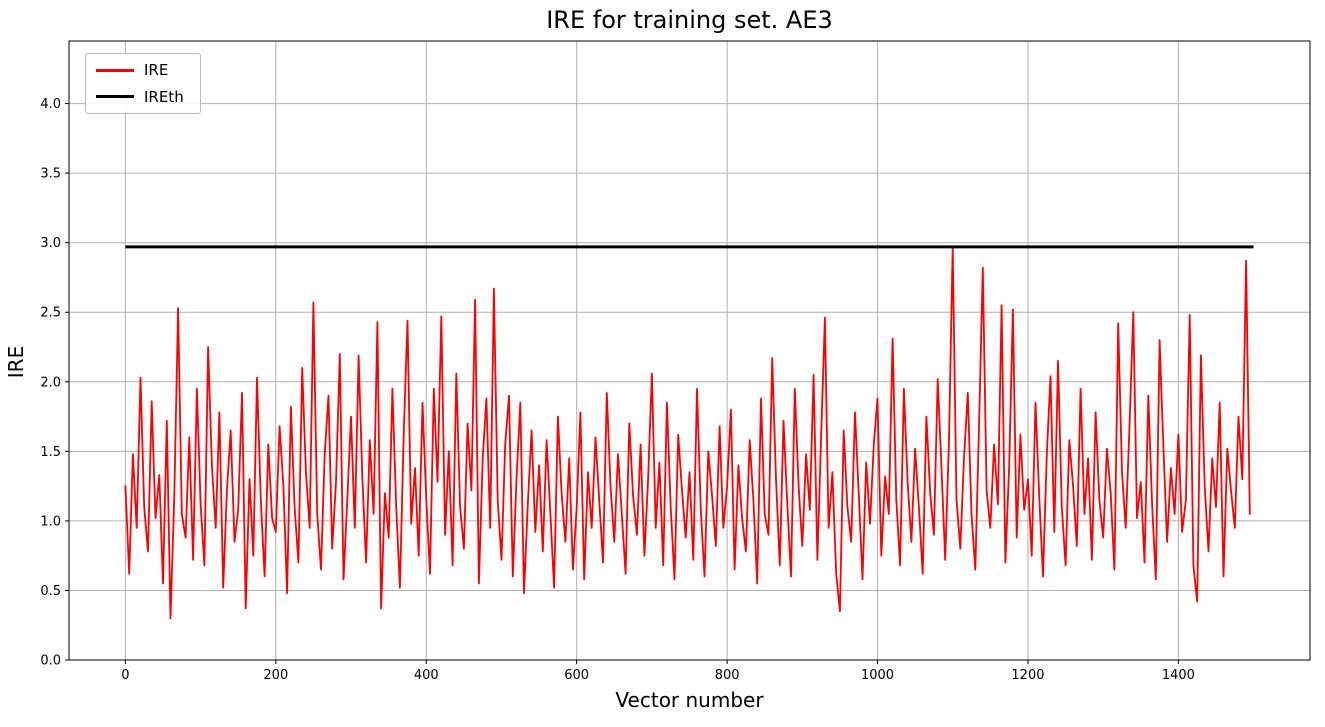  Describe the element at coordinates (275, 675) in the screenshot. I see `x-tick-label: 200` at that location.